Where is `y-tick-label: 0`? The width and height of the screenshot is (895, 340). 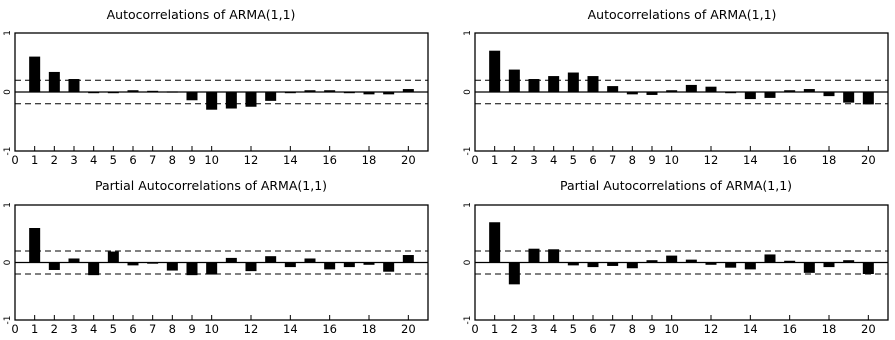
y-tick-label: 0 is located at coordinates (468, 262).